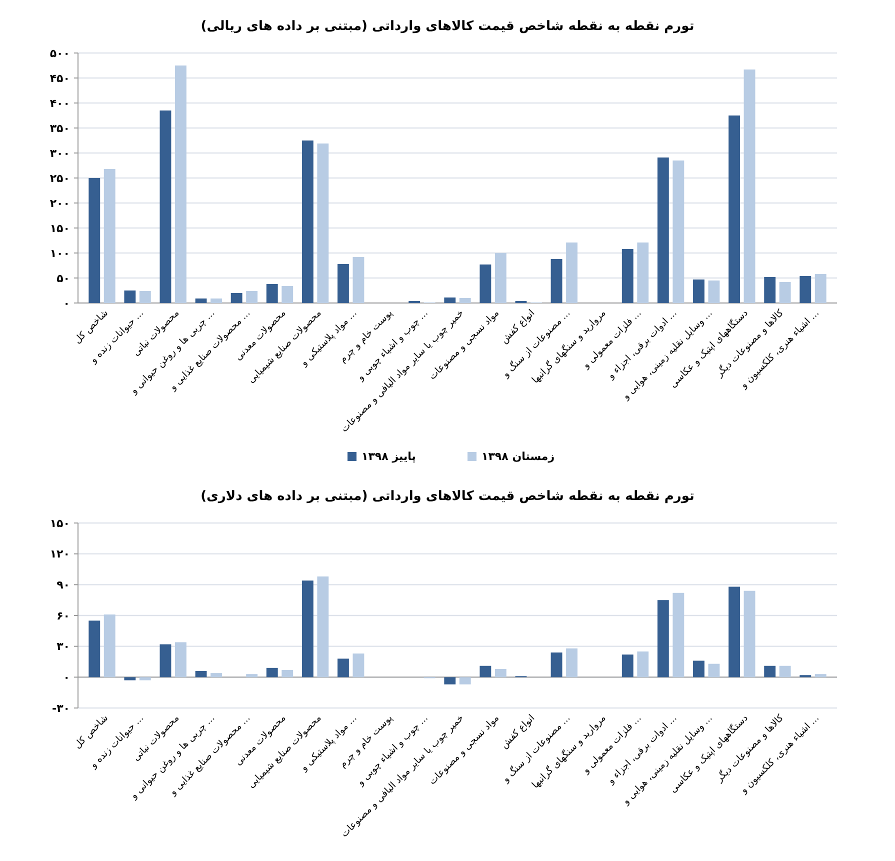  I want to click on chart-title: تورم نقطه به نقطه شاخص قیمت کالاهای وارداتی (مبتنی بر داده های دلاری), so click(447, 496).